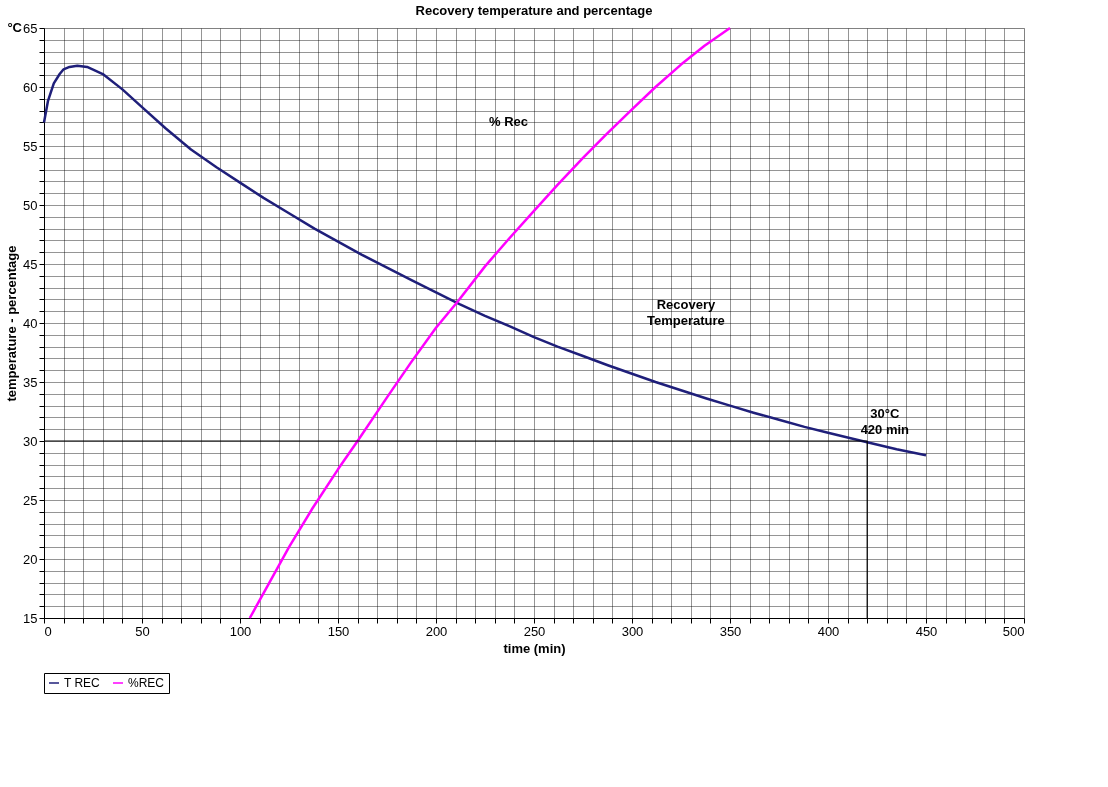 The image size is (1108, 787). I want to click on x-tick-label: 50, so click(142, 631).